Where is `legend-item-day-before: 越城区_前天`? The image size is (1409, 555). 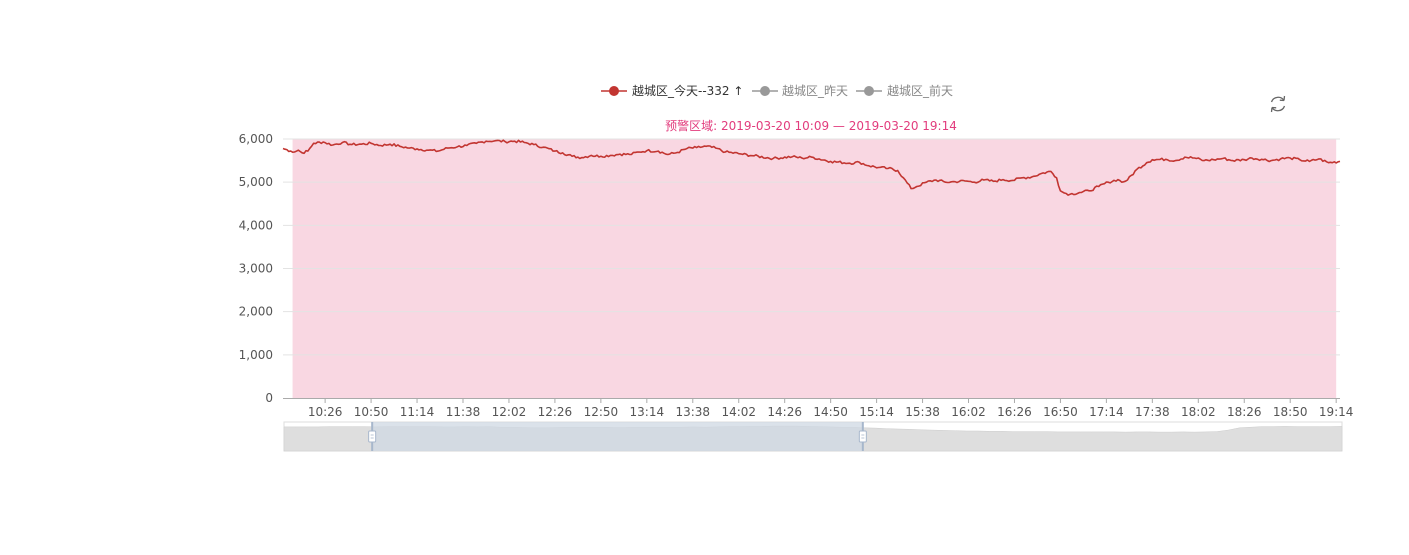 legend-item-day-before: 越城区_前天 is located at coordinates (904, 90).